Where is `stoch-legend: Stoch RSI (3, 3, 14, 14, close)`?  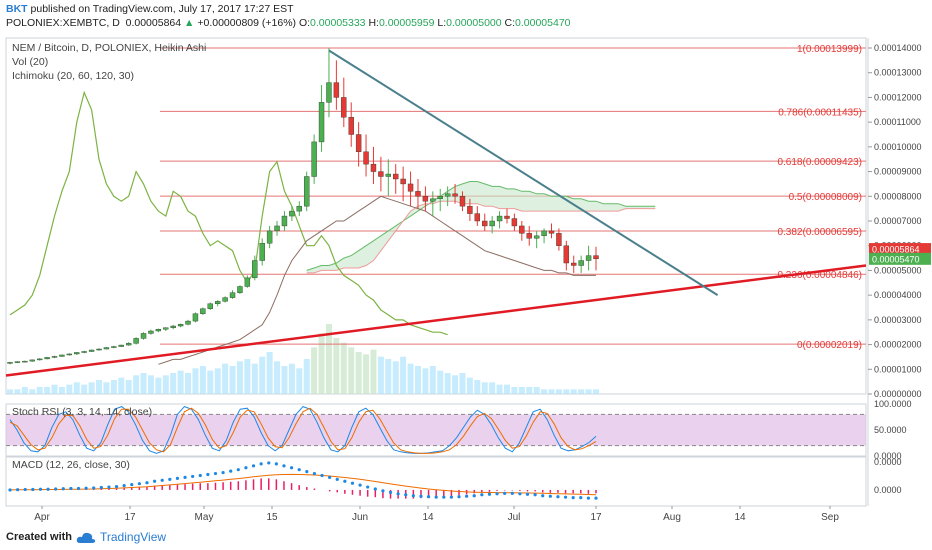 stoch-legend: Stoch RSI (3, 3, 14, 14, close) is located at coordinates (82, 412).